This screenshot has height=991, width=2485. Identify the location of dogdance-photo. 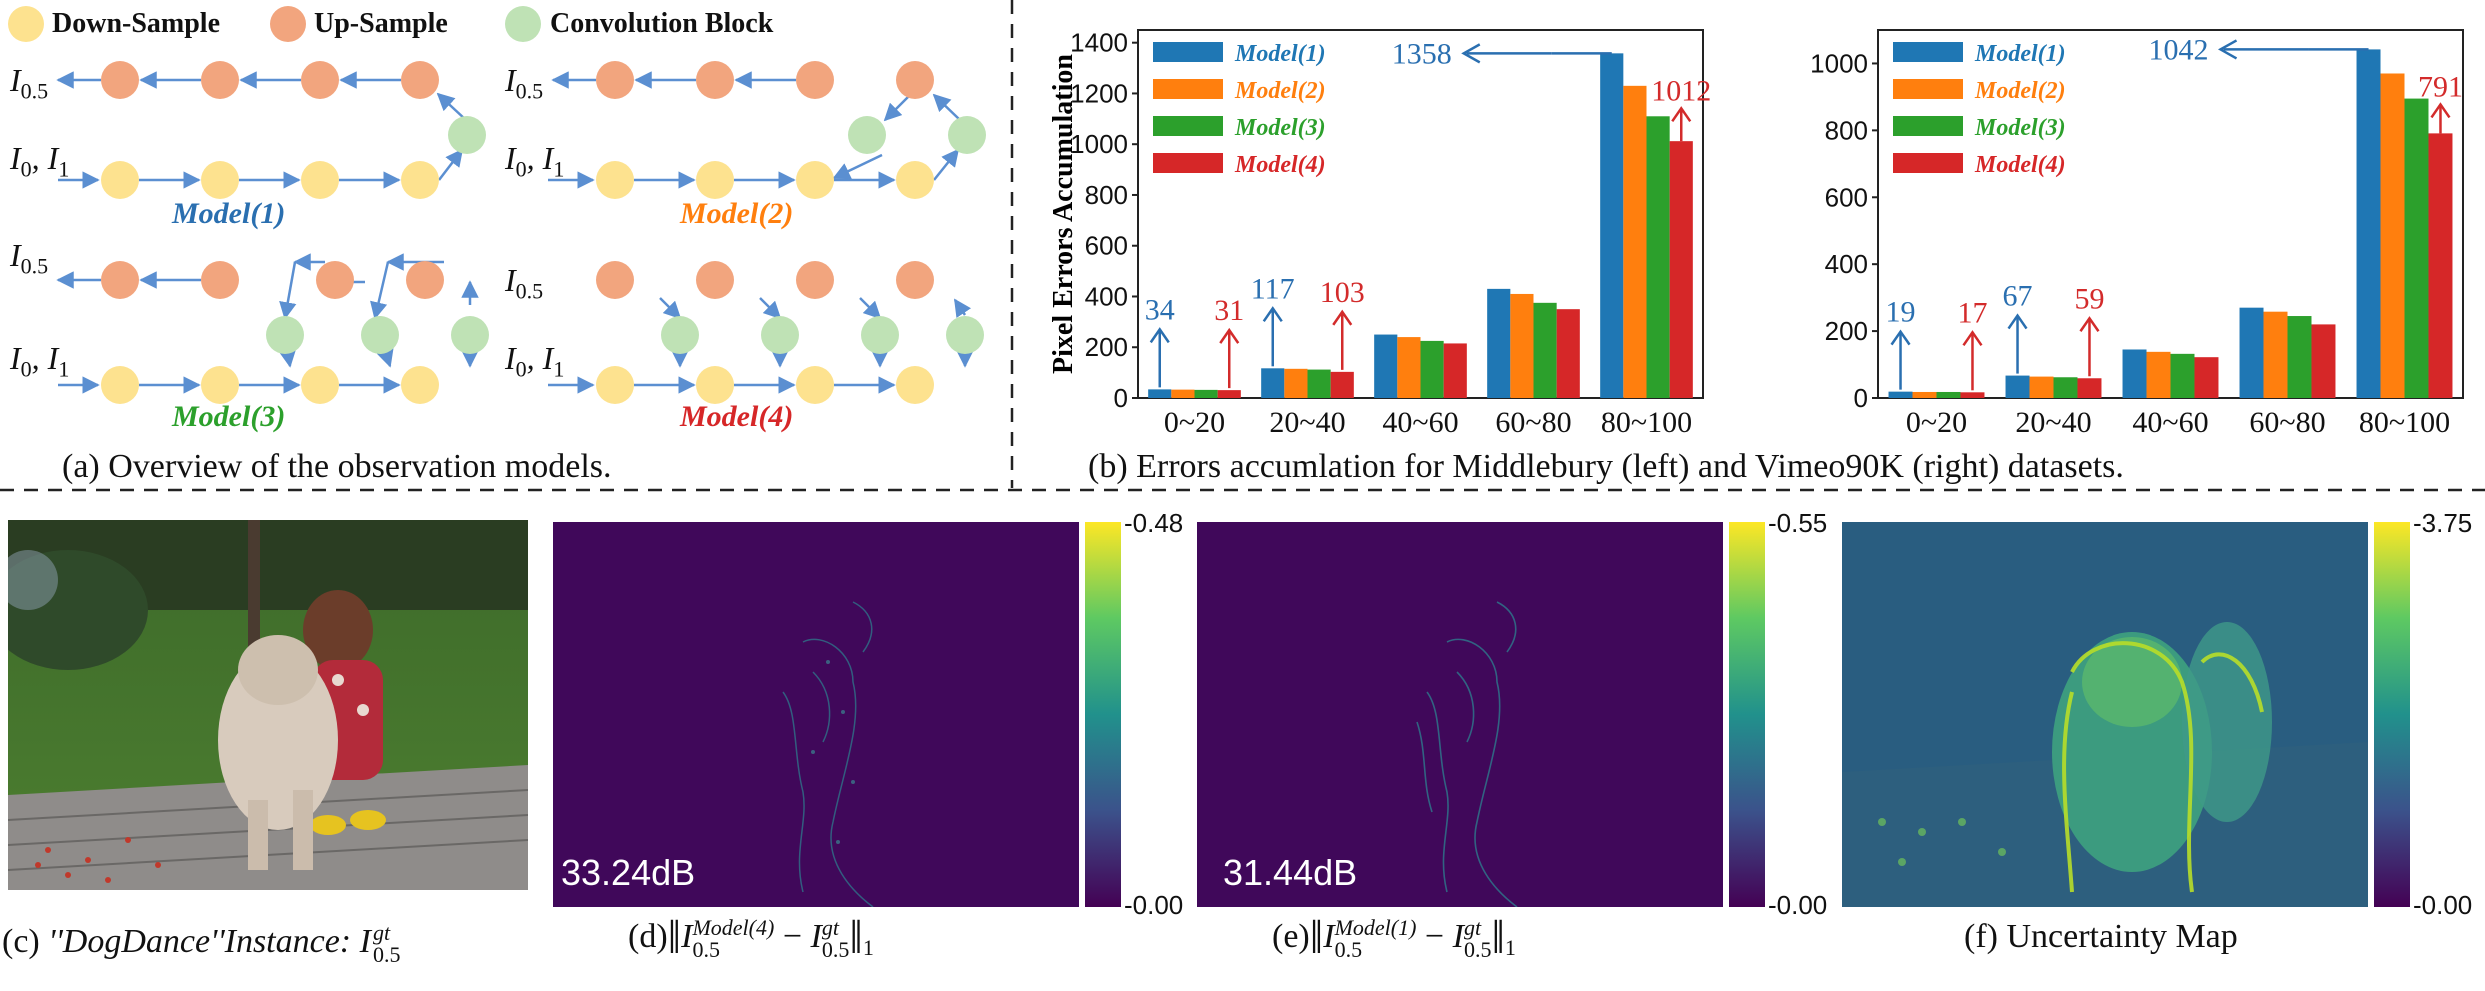
(268, 705).